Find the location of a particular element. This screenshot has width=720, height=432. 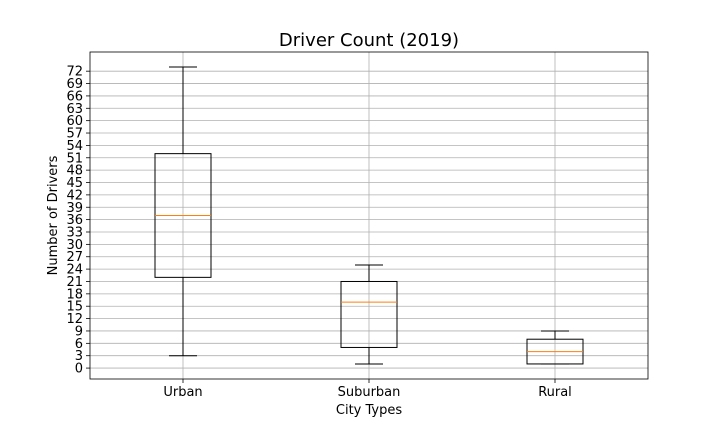

y-tick-label: 63 is located at coordinates (74, 109).